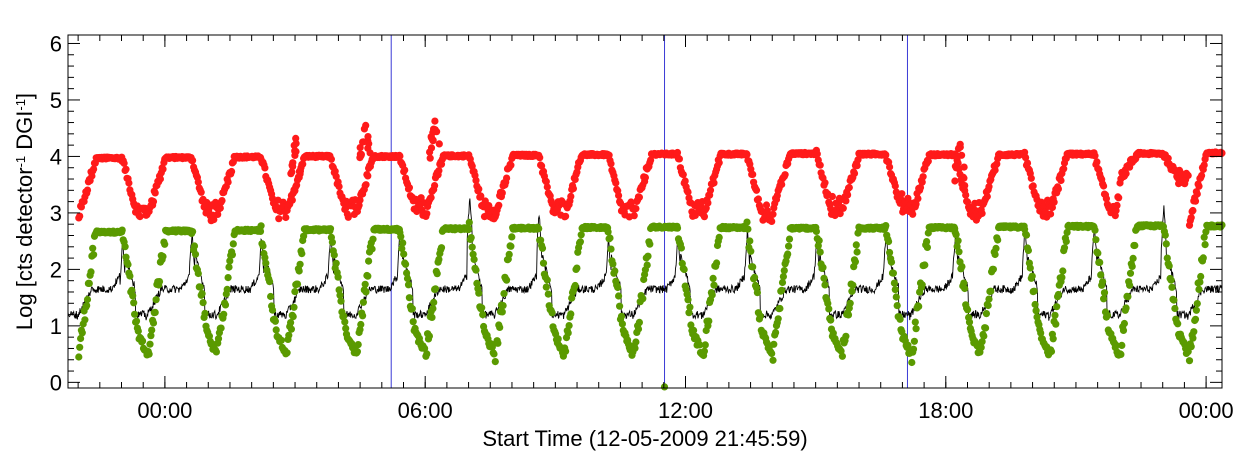  What do you see at coordinates (56, 382) in the screenshot?
I see `y-tick-label: 0` at bounding box center [56, 382].